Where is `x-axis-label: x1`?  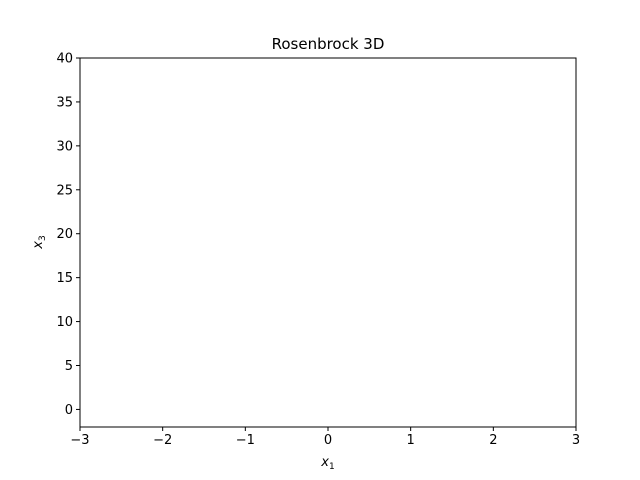 x-axis-label: x1 is located at coordinates (327, 463).